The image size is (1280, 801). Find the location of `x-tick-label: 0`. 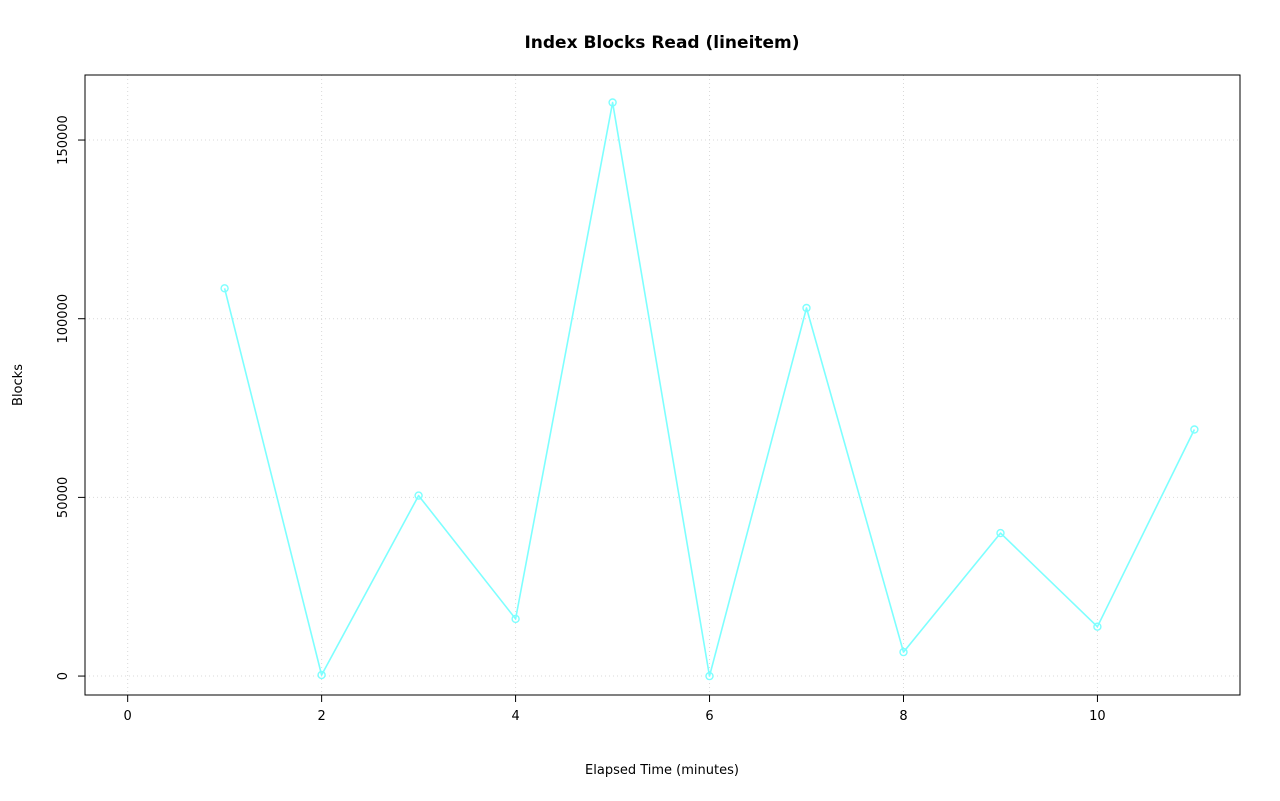

x-tick-label: 0 is located at coordinates (128, 716).